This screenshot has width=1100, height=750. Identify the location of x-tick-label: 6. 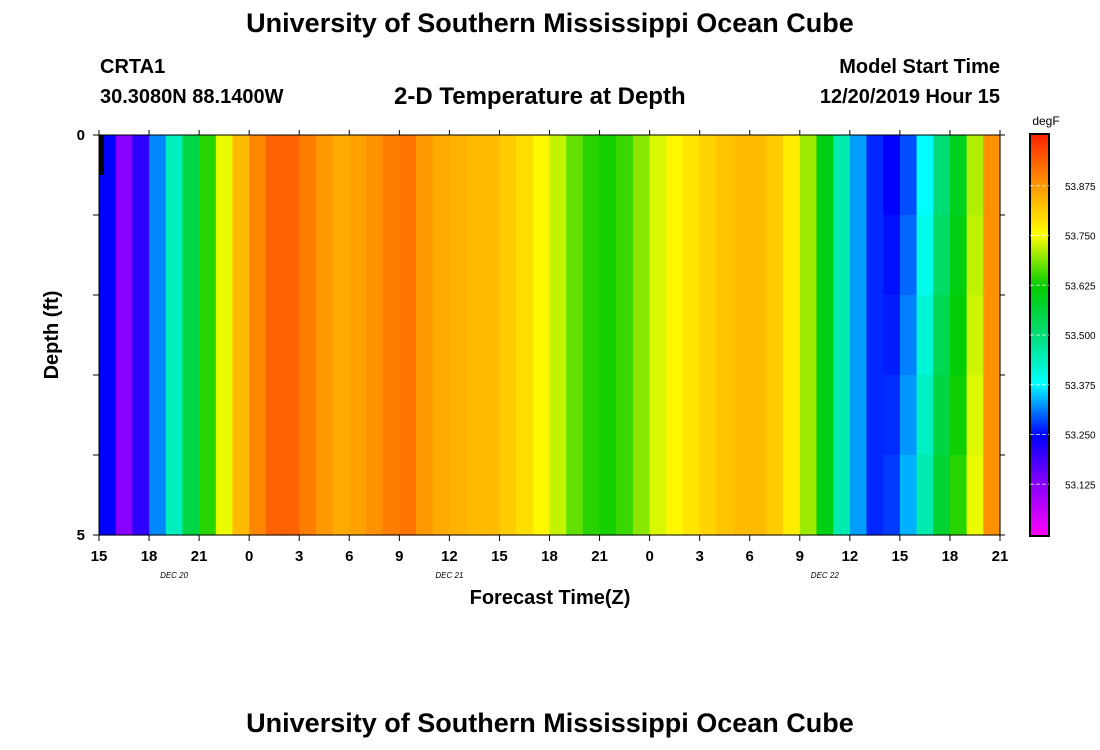
(349, 556).